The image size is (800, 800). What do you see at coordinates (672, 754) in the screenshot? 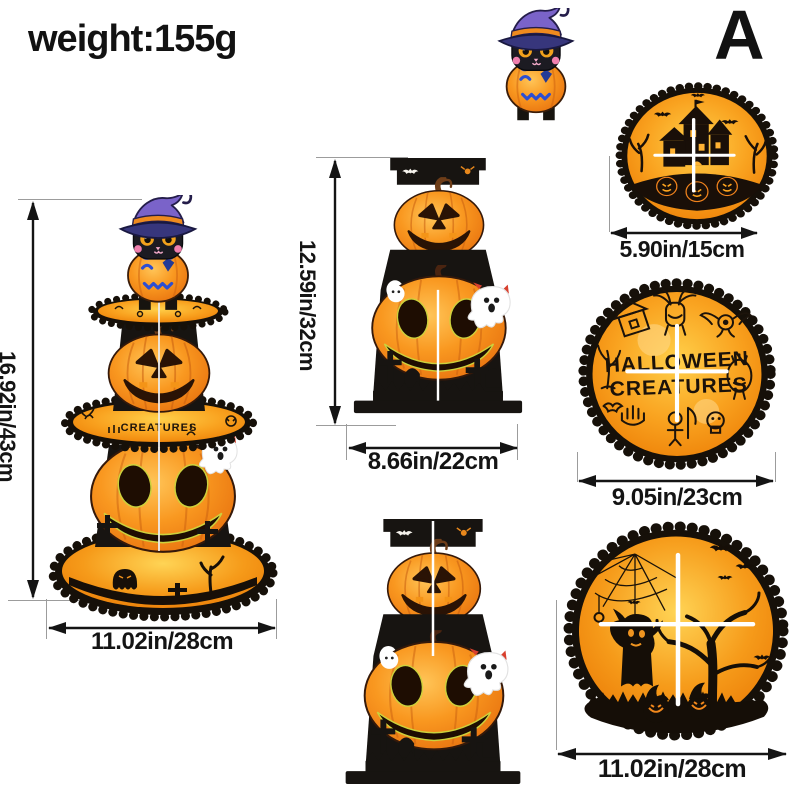
I see `large-disc-dimension-line` at bounding box center [672, 754].